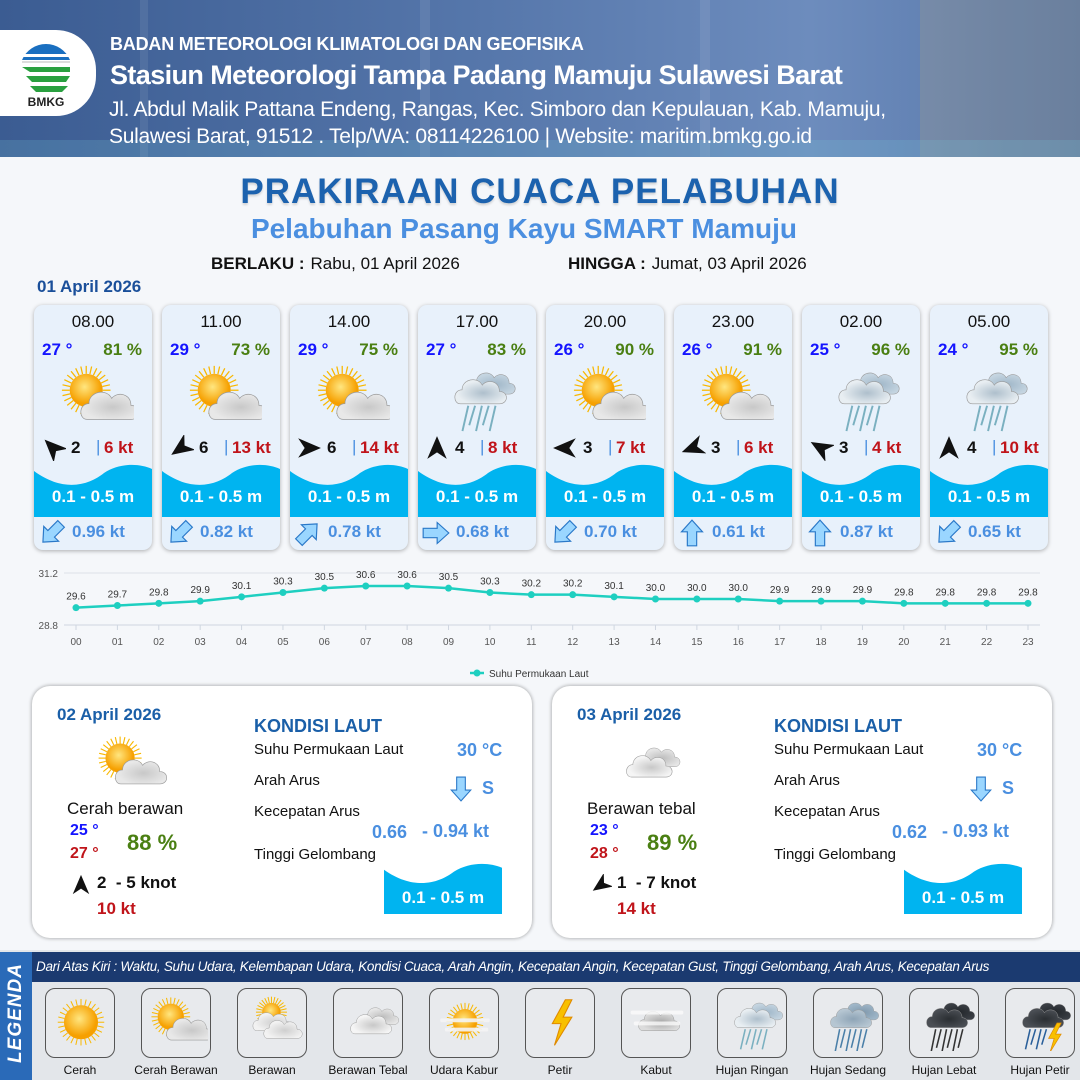 Image resolution: width=1080 pixels, height=1080 pixels. I want to click on x-tick-label: 09, so click(449, 642).